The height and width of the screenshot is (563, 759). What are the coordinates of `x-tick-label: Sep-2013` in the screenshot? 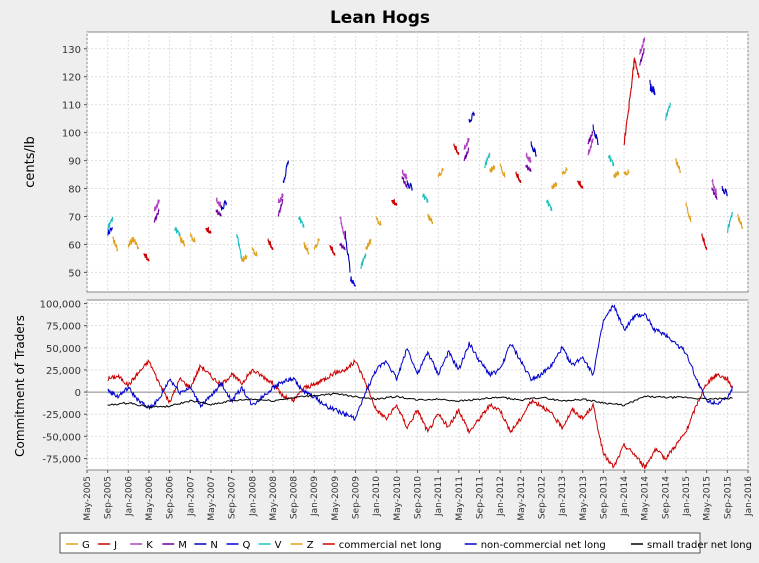 It's located at (604, 497).